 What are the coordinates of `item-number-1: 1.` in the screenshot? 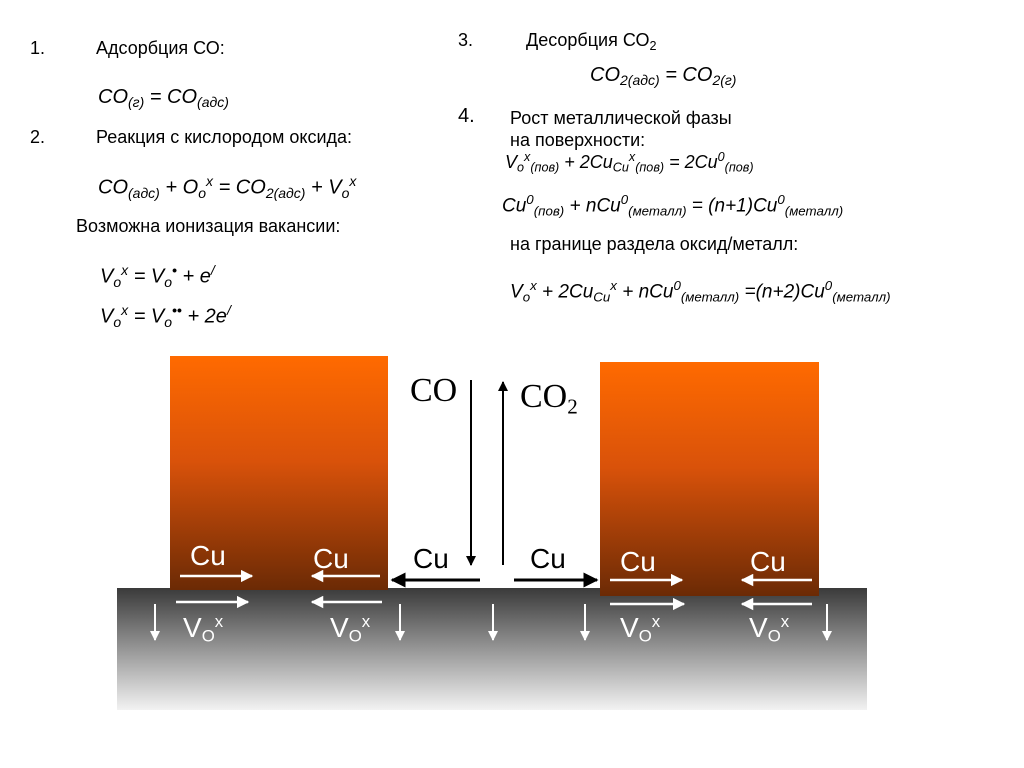 It's located at (38, 48).